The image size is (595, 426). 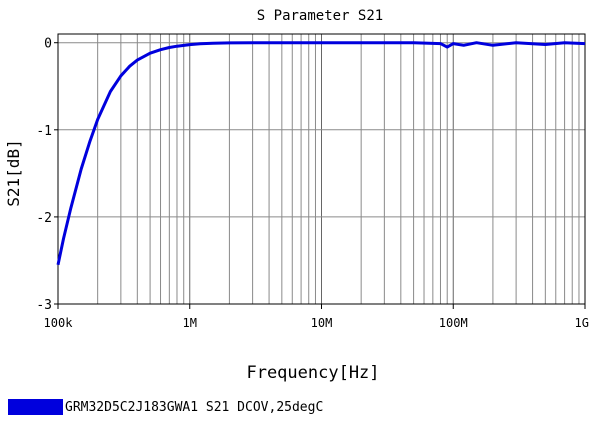 I want to click on legend-label: GRM32D5C2J183GWA1 S21 DCOV,25degC, so click(x=194, y=407).